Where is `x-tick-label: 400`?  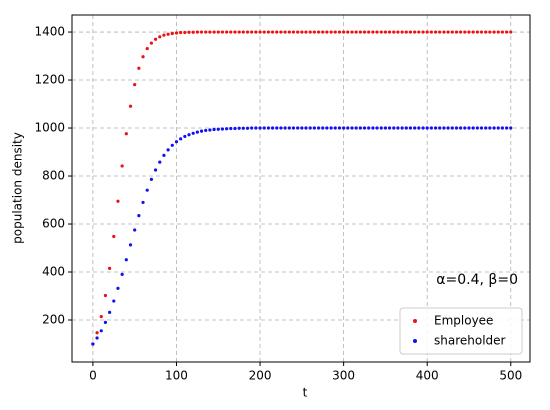 x-tick-label: 400 is located at coordinates (427, 376).